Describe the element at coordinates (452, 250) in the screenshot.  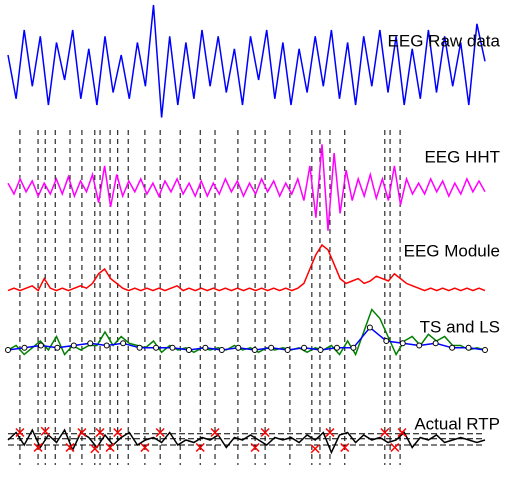
I see `panel-label: EEG Module` at that location.